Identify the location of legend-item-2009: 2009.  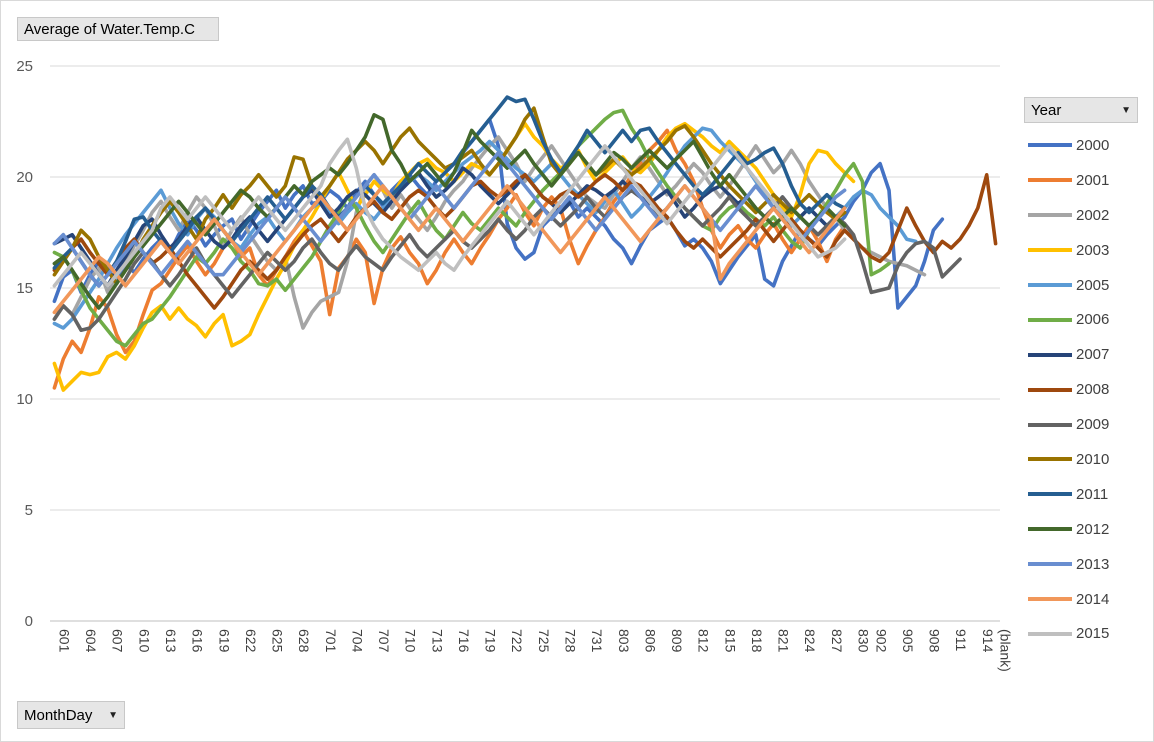
(1088, 424).